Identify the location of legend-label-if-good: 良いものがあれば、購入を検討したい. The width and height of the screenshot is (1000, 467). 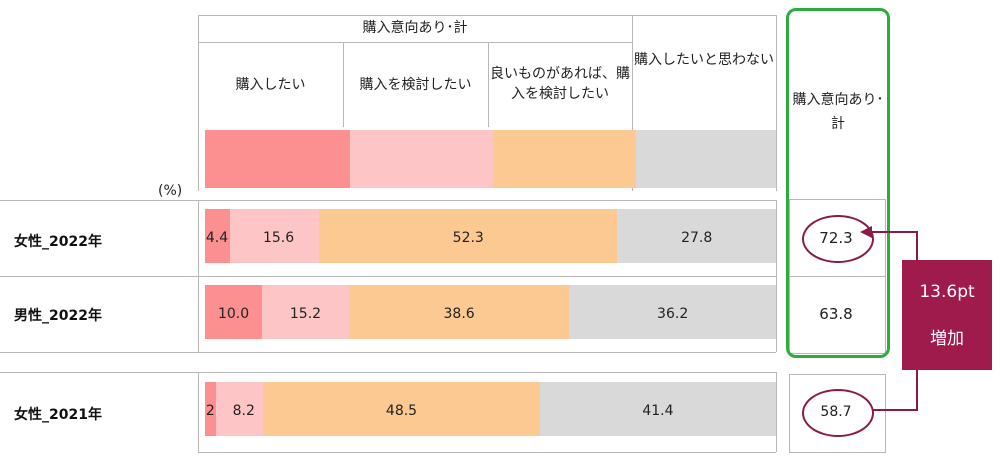
(560, 84).